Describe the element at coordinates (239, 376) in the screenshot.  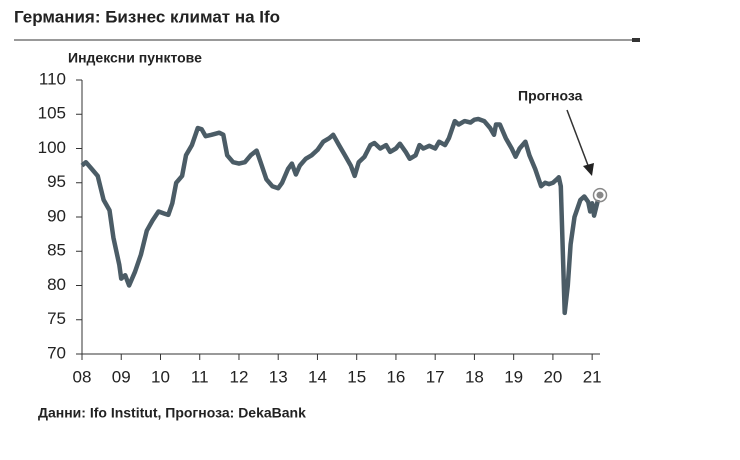
I see `x-tick-label: 12` at that location.